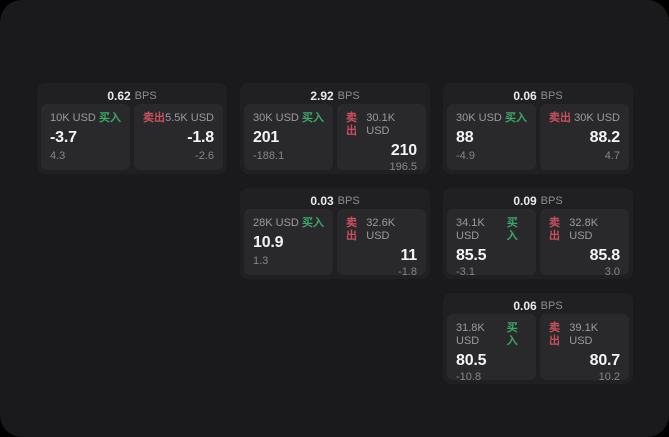 Image resolution: width=669 pixels, height=437 pixels. I want to click on spread-header: 0.09 BPS, so click(538, 200).